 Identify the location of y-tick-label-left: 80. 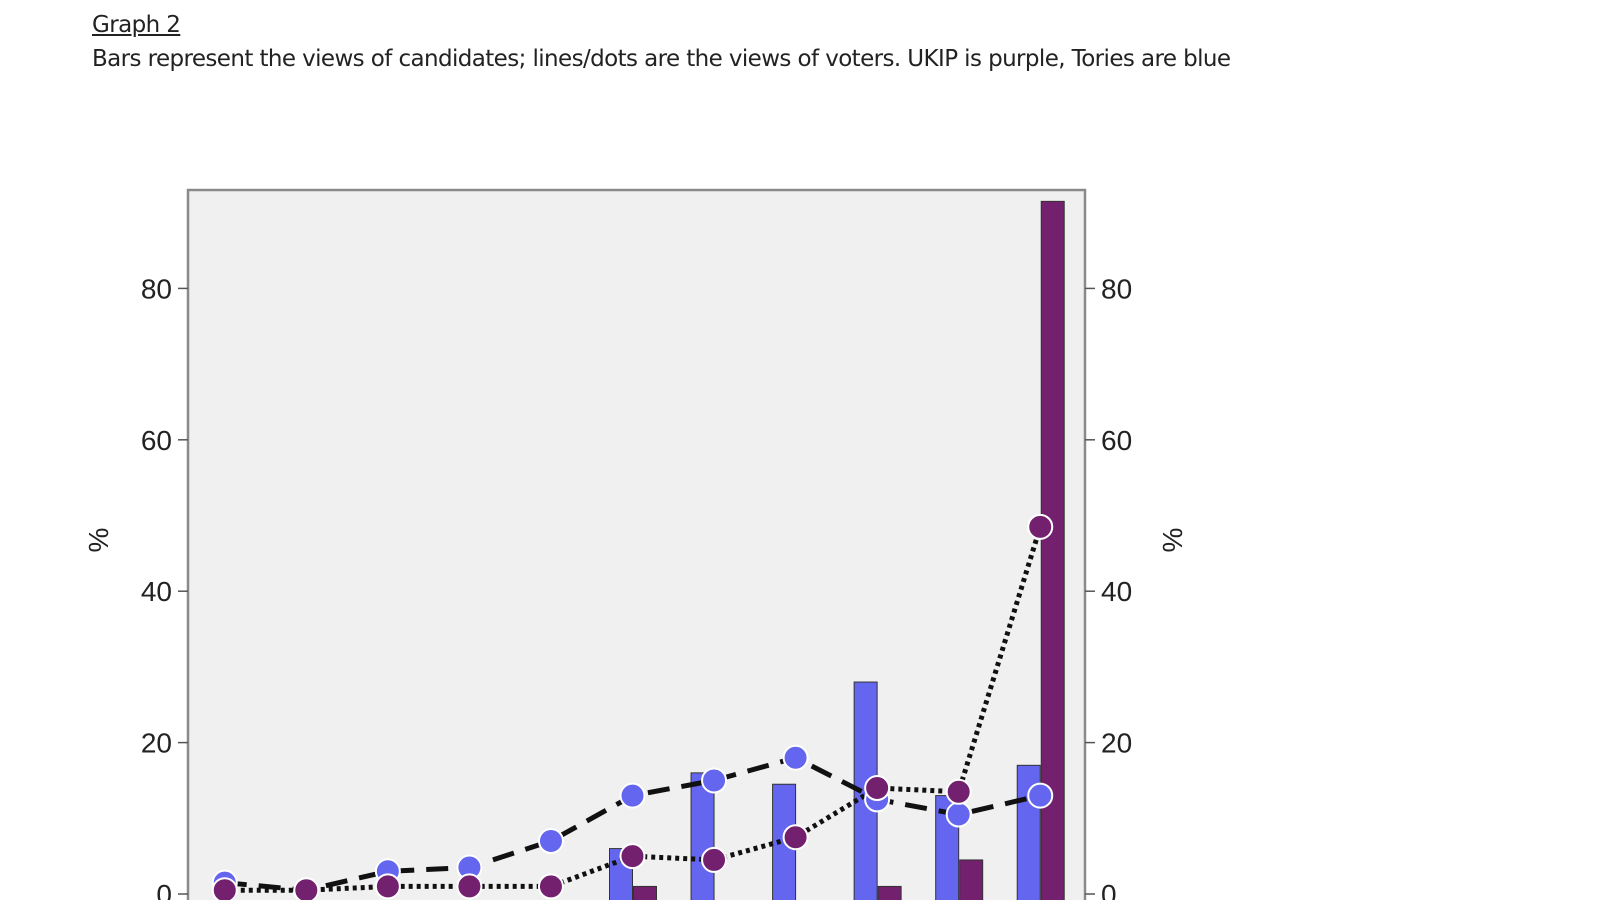
(156, 288).